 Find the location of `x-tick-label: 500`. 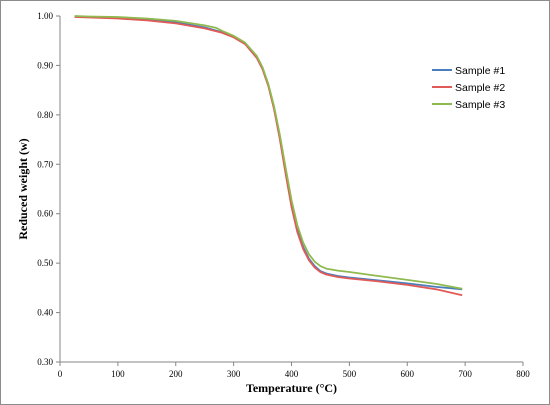

x-tick-label: 500 is located at coordinates (350, 374).